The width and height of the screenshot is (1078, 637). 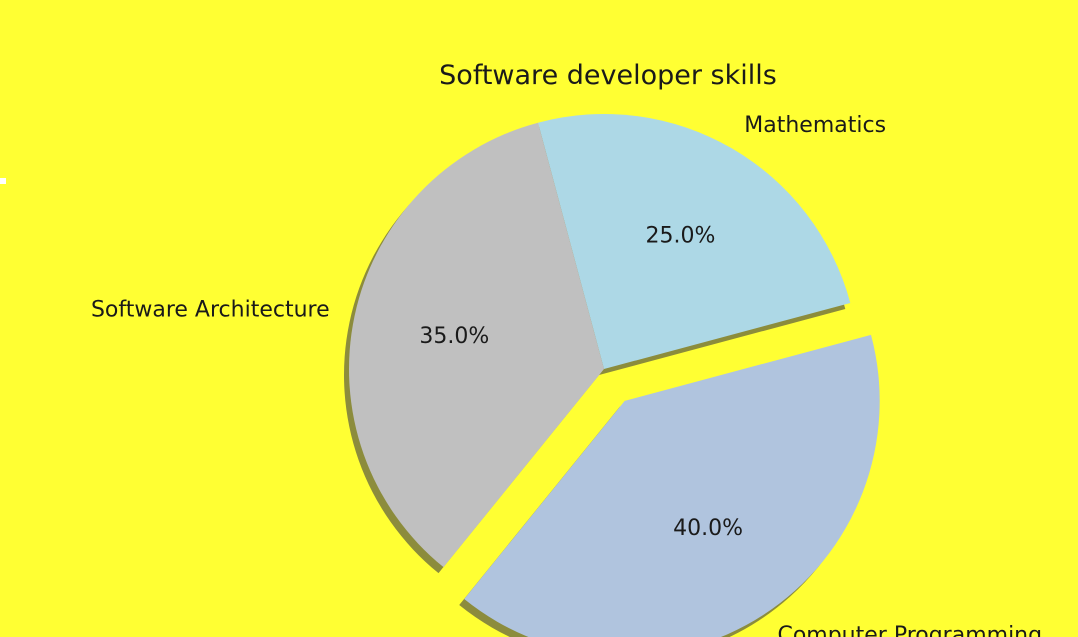 What do you see at coordinates (454, 336) in the screenshot?
I see `slice-percent-software-architecture: 35.0%` at bounding box center [454, 336].